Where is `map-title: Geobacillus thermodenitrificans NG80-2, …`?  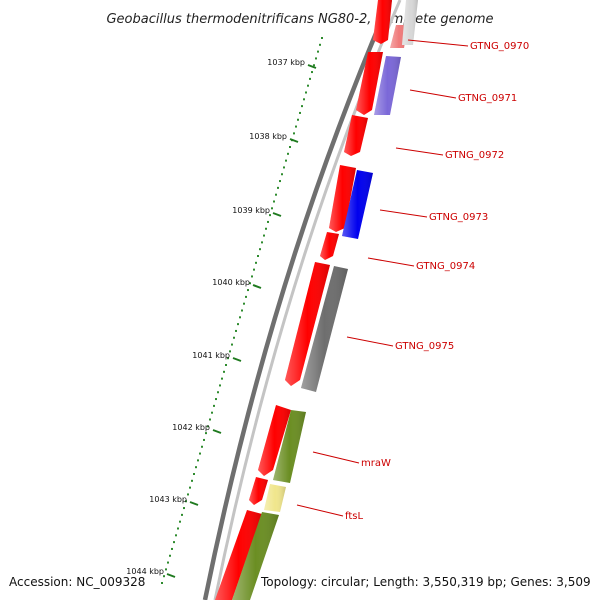
map-title: Geobacillus thermodenitrificans NG80-2, … is located at coordinates (299, 19).